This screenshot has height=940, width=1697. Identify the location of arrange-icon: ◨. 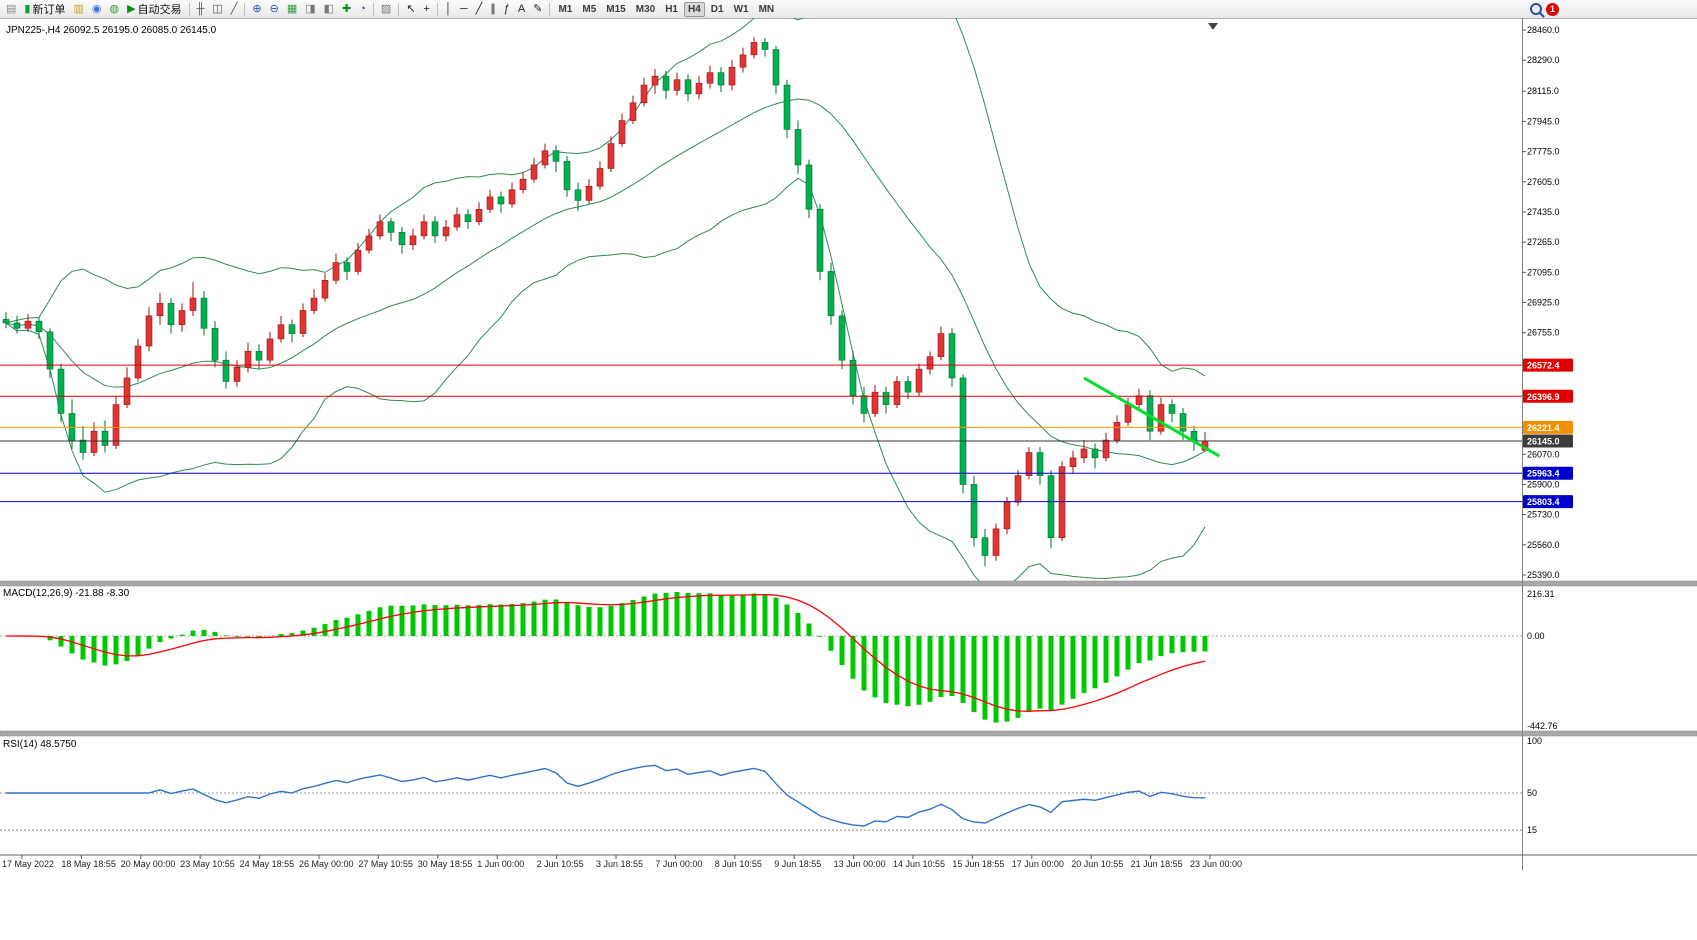
(310, 8).